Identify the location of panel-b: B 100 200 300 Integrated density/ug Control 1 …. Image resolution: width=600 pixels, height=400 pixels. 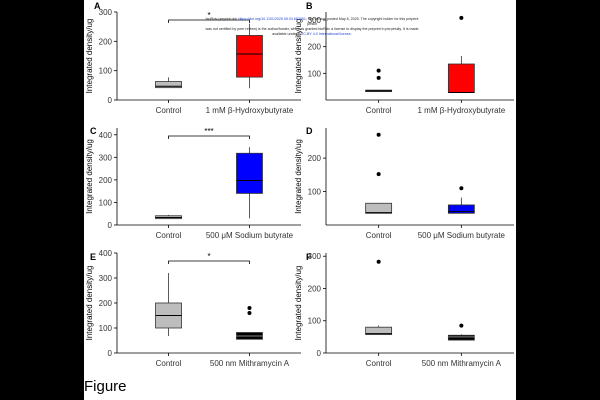
(404, 58).